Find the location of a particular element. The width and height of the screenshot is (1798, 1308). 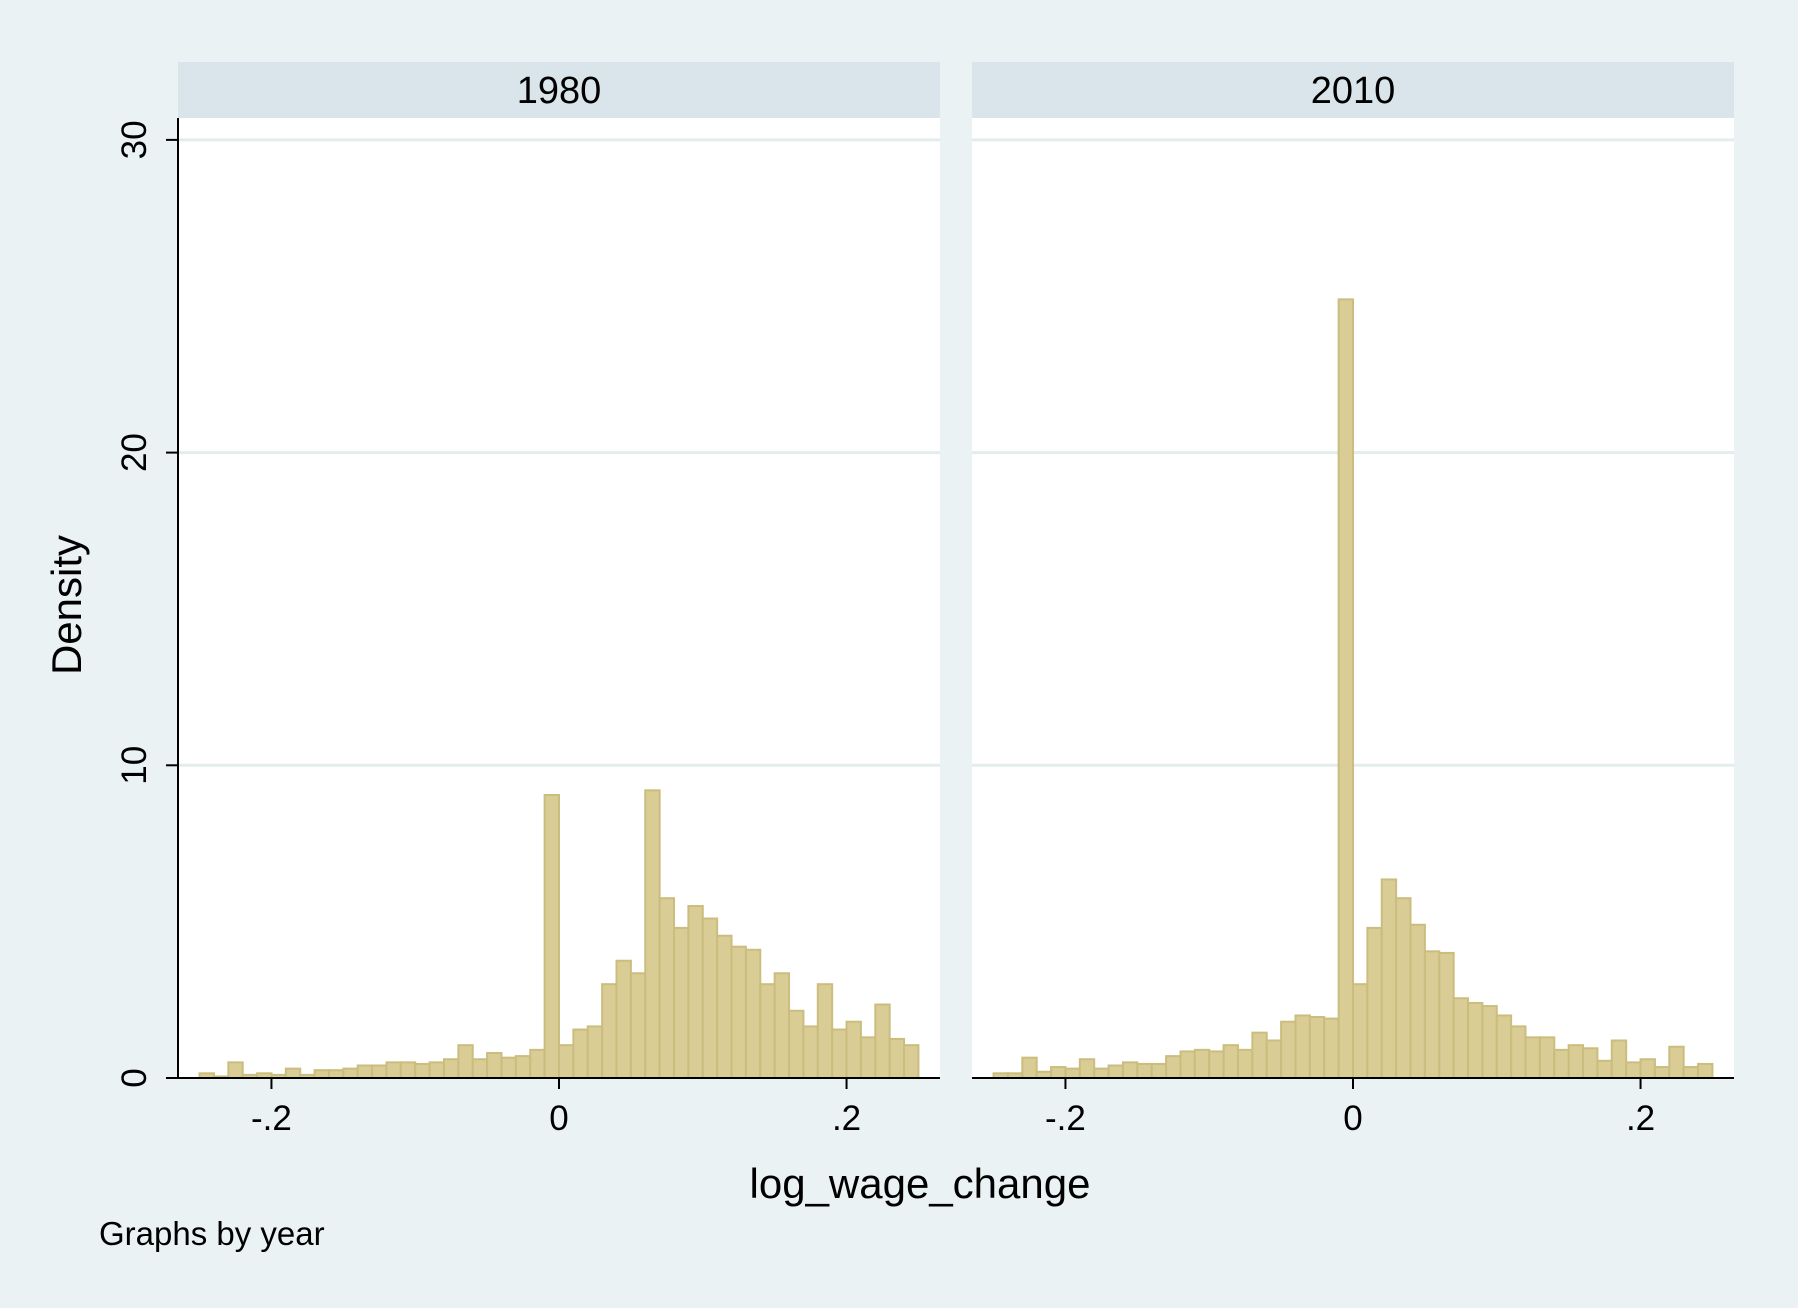

bars-1980 is located at coordinates (559, 934).